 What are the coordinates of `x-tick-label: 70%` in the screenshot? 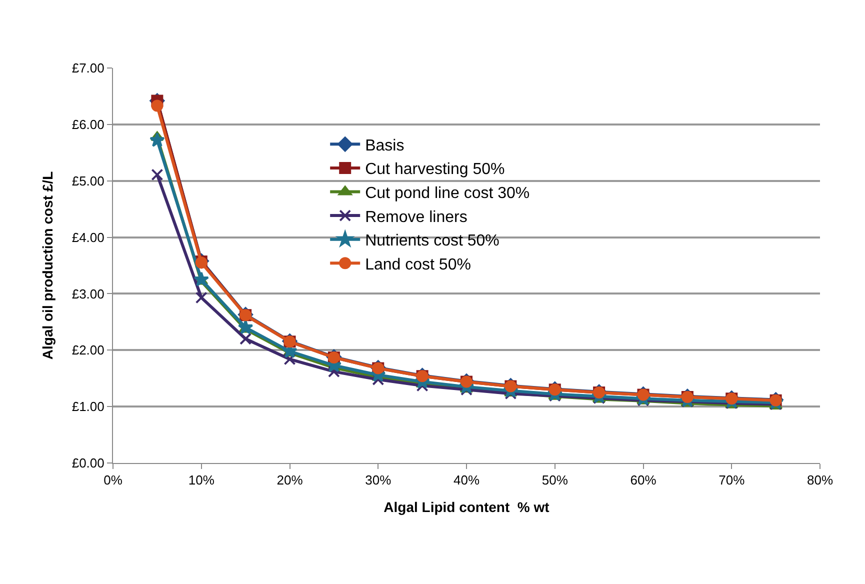 It's located at (732, 480).